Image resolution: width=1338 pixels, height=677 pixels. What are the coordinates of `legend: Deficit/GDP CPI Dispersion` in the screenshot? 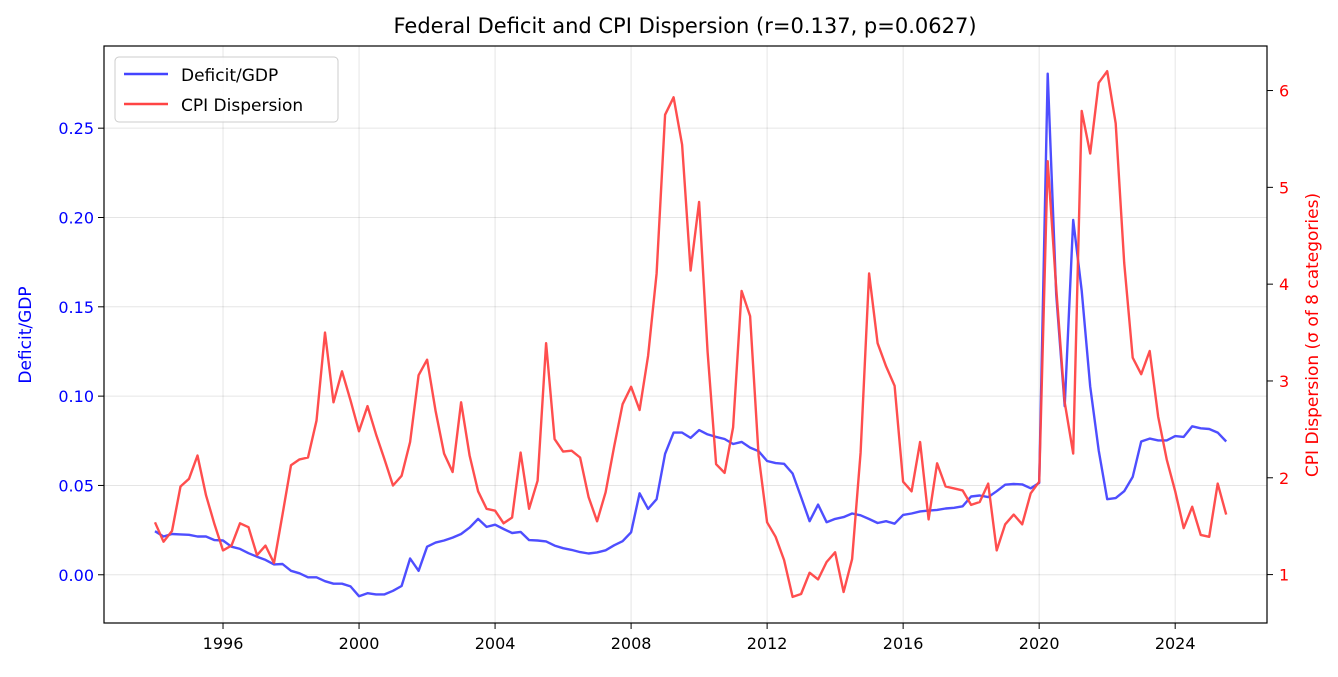 It's located at (226, 89).